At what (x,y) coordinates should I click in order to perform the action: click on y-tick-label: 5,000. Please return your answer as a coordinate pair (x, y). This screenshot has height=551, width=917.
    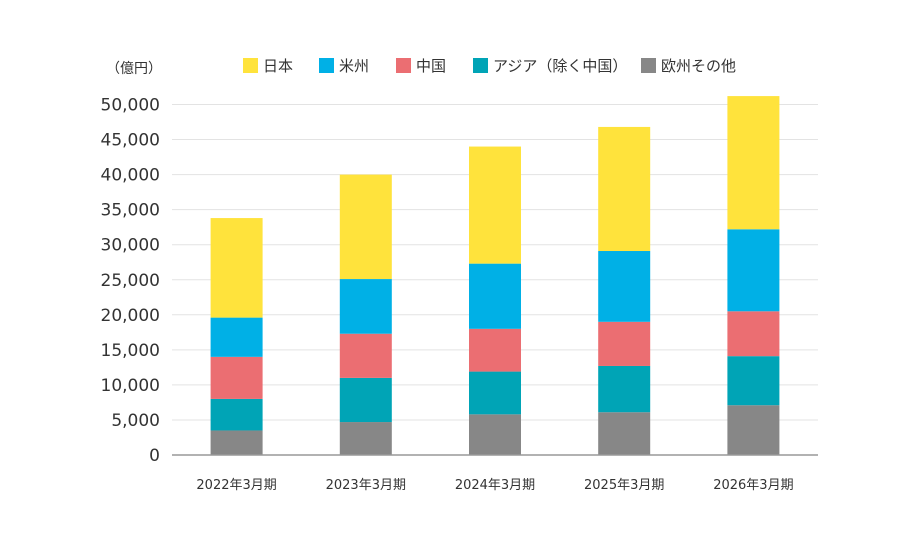
    Looking at the image, I should click on (135, 421).